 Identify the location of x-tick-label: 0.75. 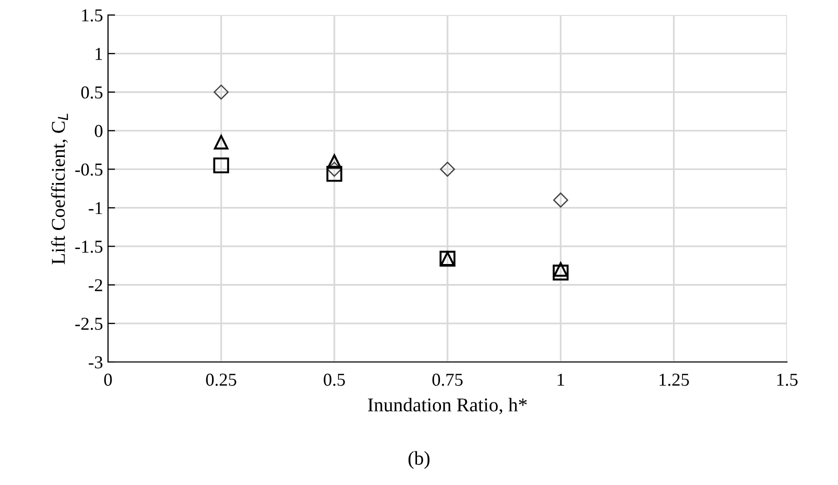
(447, 380).